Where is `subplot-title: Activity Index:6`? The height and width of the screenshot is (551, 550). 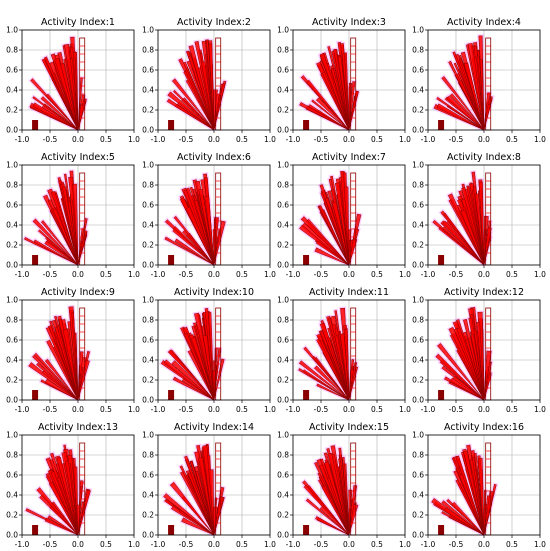 subplot-title: Activity Index:6 is located at coordinates (214, 157).